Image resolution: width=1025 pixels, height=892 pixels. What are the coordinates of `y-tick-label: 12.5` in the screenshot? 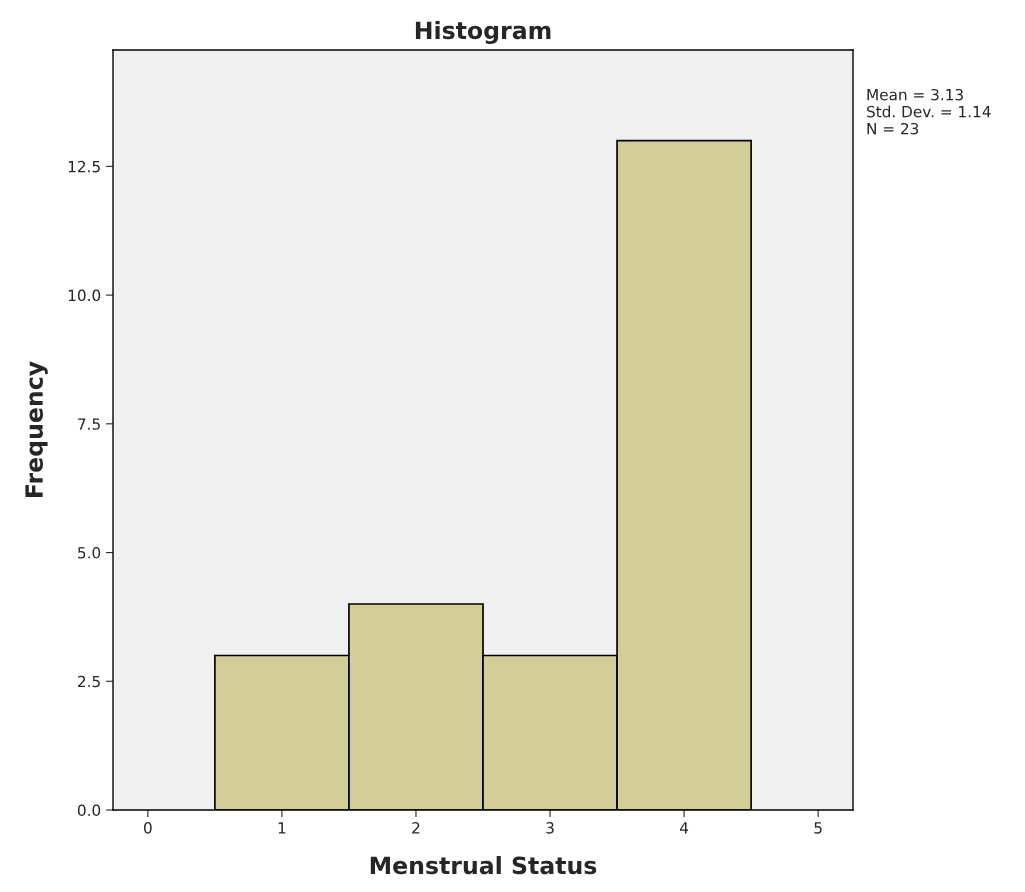 It's located at (84, 166).